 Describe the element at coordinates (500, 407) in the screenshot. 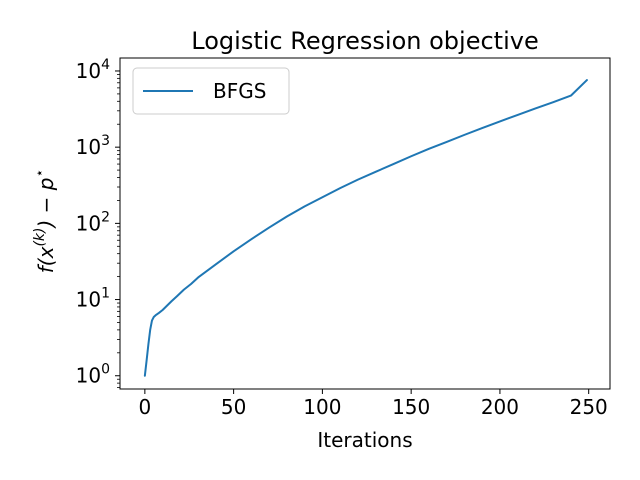

I see `x-tick-label: 200` at that location.